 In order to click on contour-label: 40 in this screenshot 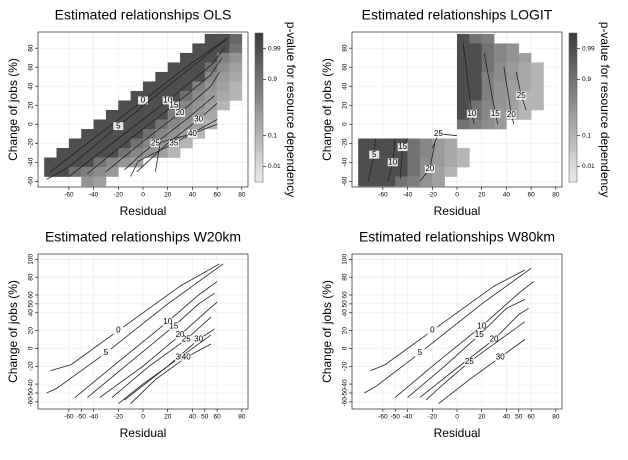, I will do `click(192, 133)`.